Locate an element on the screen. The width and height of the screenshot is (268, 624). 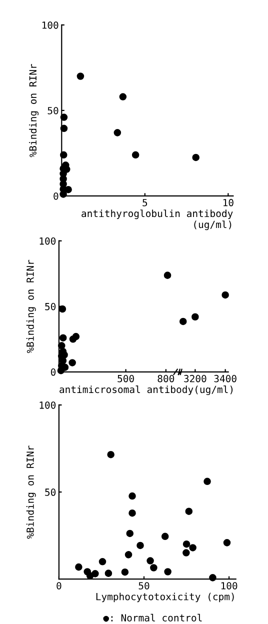
x-tick-label: 10 is located at coordinates (228, 202).